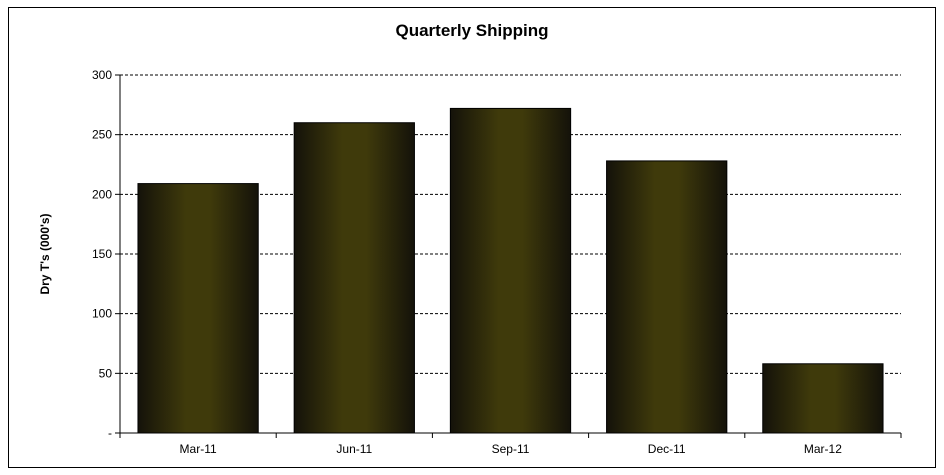  I want to click on y-tick-label: 150, so click(102, 254).